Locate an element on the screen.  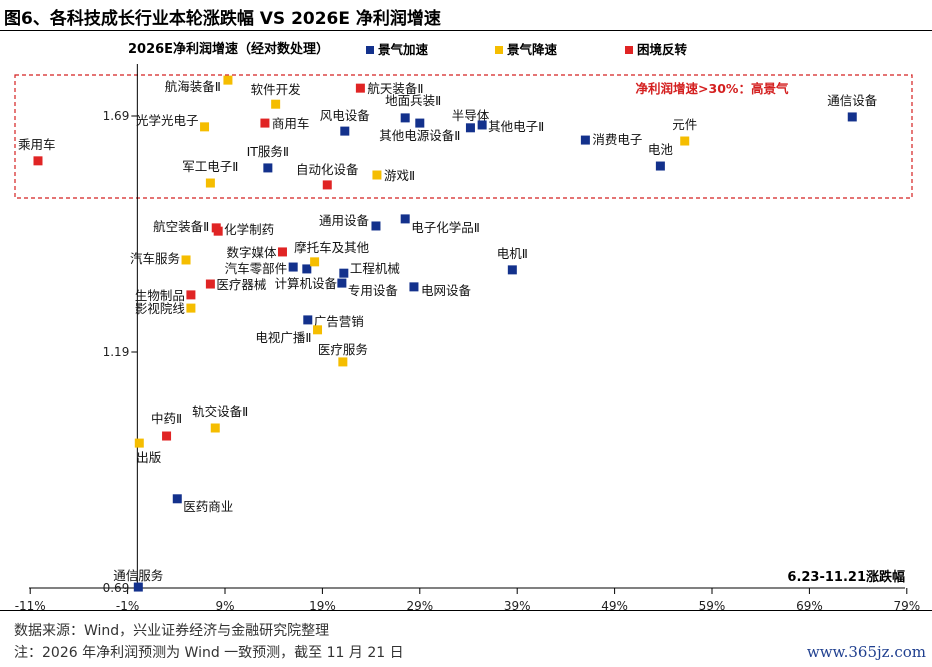
figure-title: 图6、各科技成长行业本轮涨跌幅 VS 2026E 净利润增速 is located at coordinates (222, 19).